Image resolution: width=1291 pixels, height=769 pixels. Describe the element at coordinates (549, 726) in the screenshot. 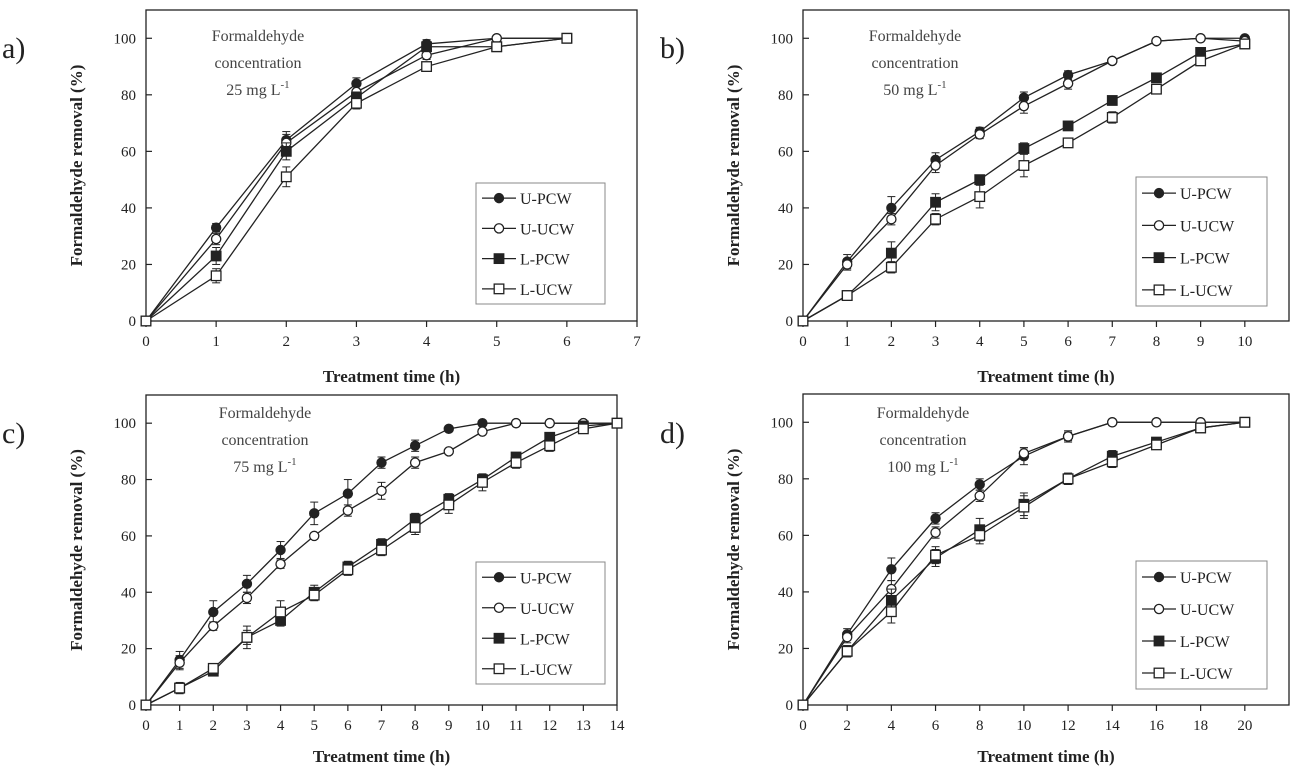

I see `x-tick-label: 12` at that location.